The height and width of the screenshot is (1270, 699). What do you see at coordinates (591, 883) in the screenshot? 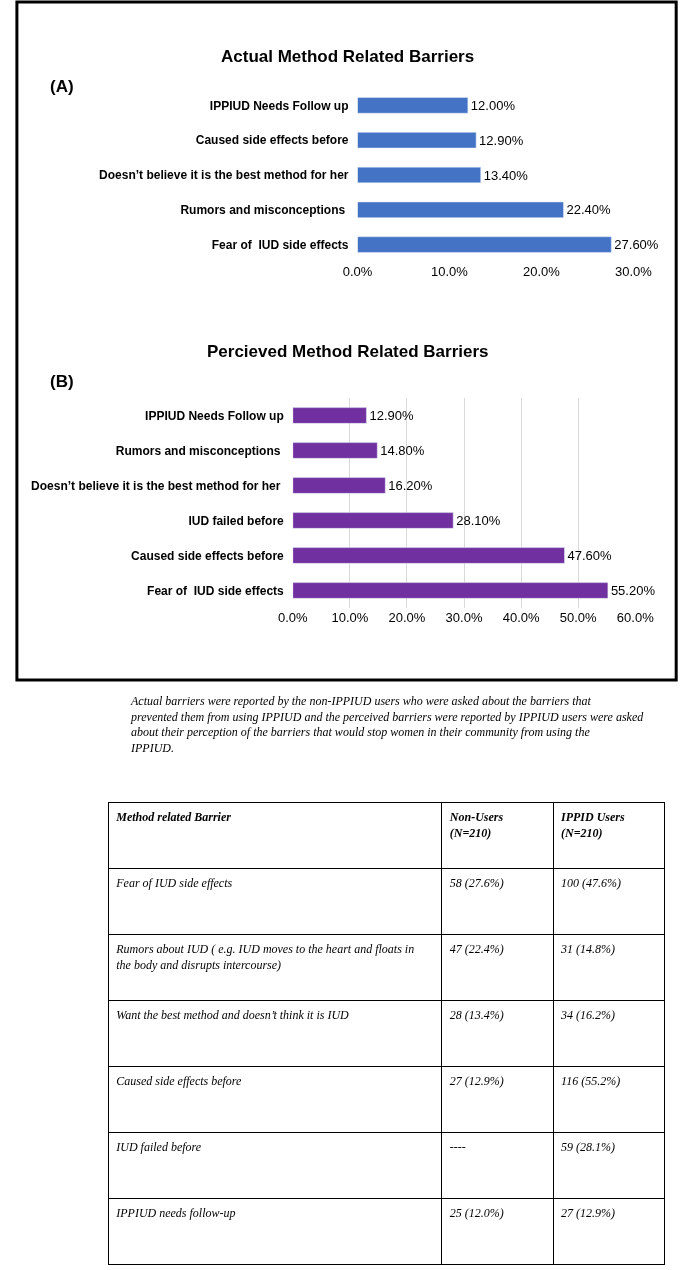
I see `text: 100 (47.6%)` at bounding box center [591, 883].